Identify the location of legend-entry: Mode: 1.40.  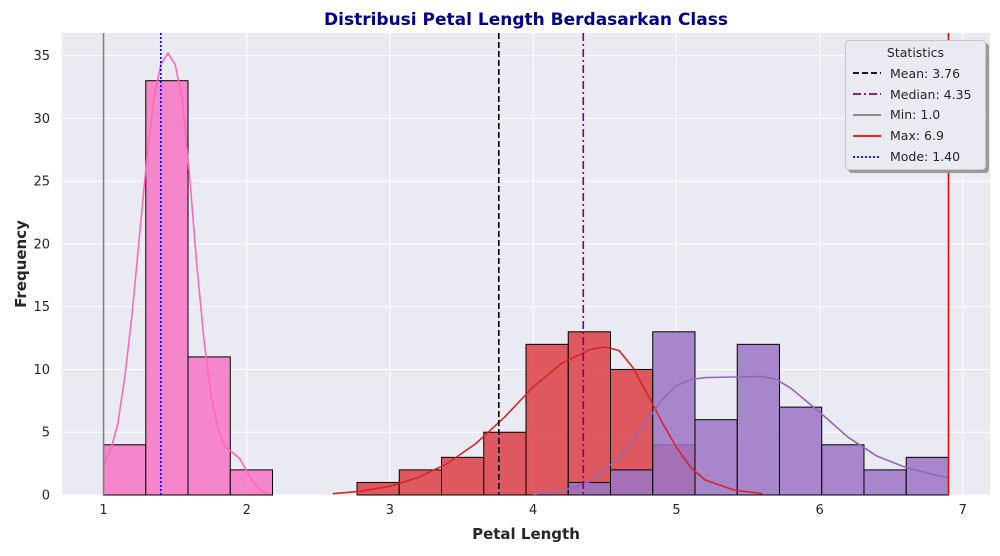
(915, 156).